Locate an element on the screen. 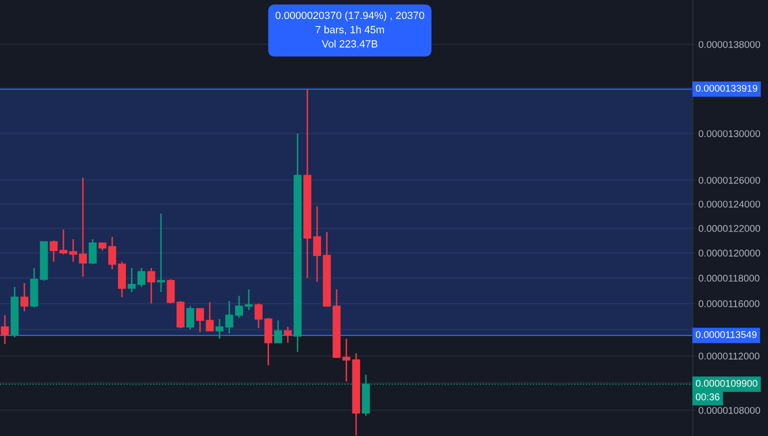  y-tick-label: 0.0000122000 is located at coordinates (729, 228).